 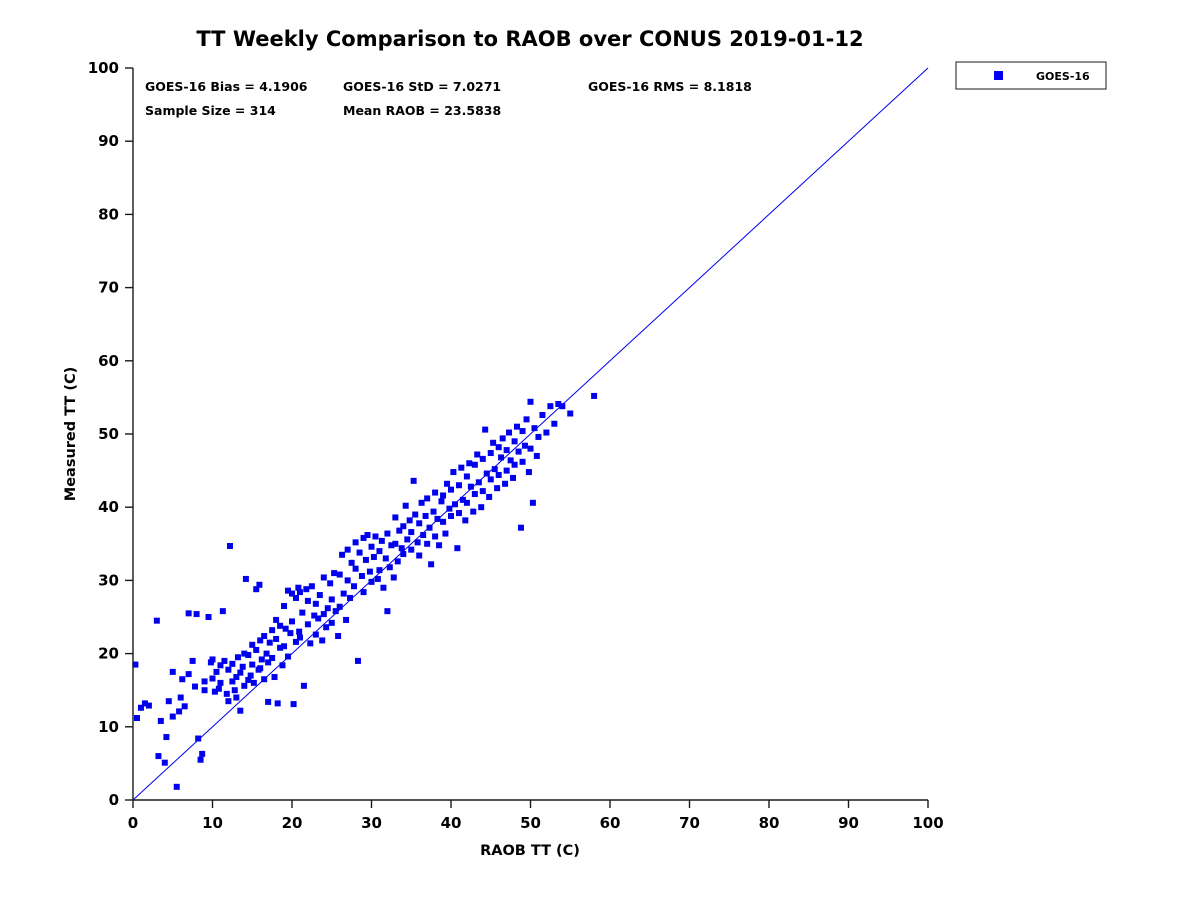 I want to click on legend: GOES-16, so click(x=1031, y=75).